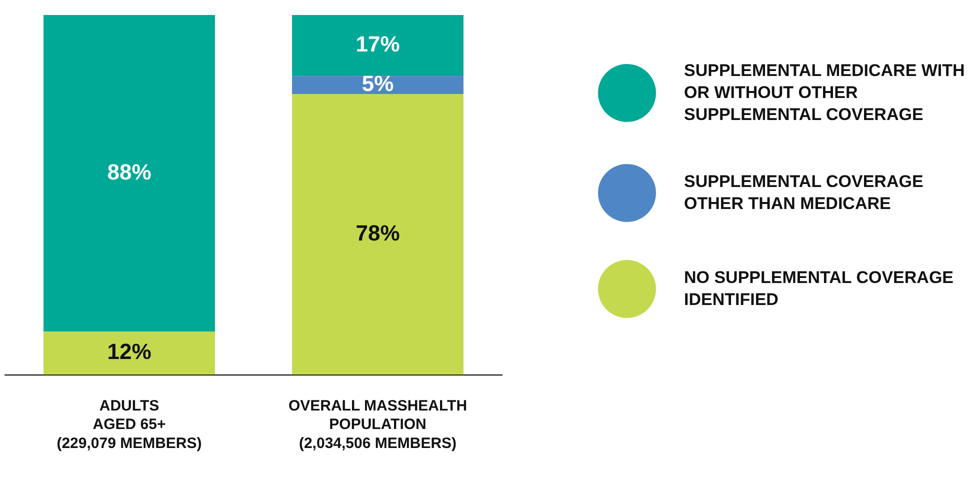 The height and width of the screenshot is (483, 974). What do you see at coordinates (819, 289) in the screenshot?
I see `text: NO SUPPLEMENTAL COVERAGE IDENTIFIED` at bounding box center [819, 289].